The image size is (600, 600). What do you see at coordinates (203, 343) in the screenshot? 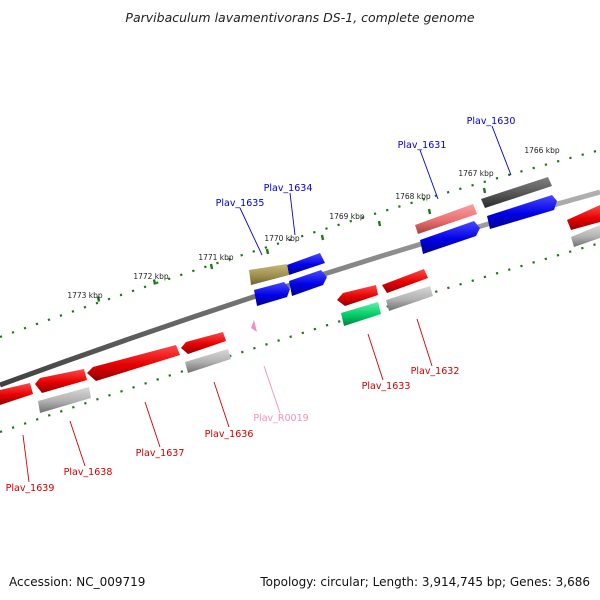
I see `gene-arrow-plav-1636-upper` at bounding box center [203, 343].